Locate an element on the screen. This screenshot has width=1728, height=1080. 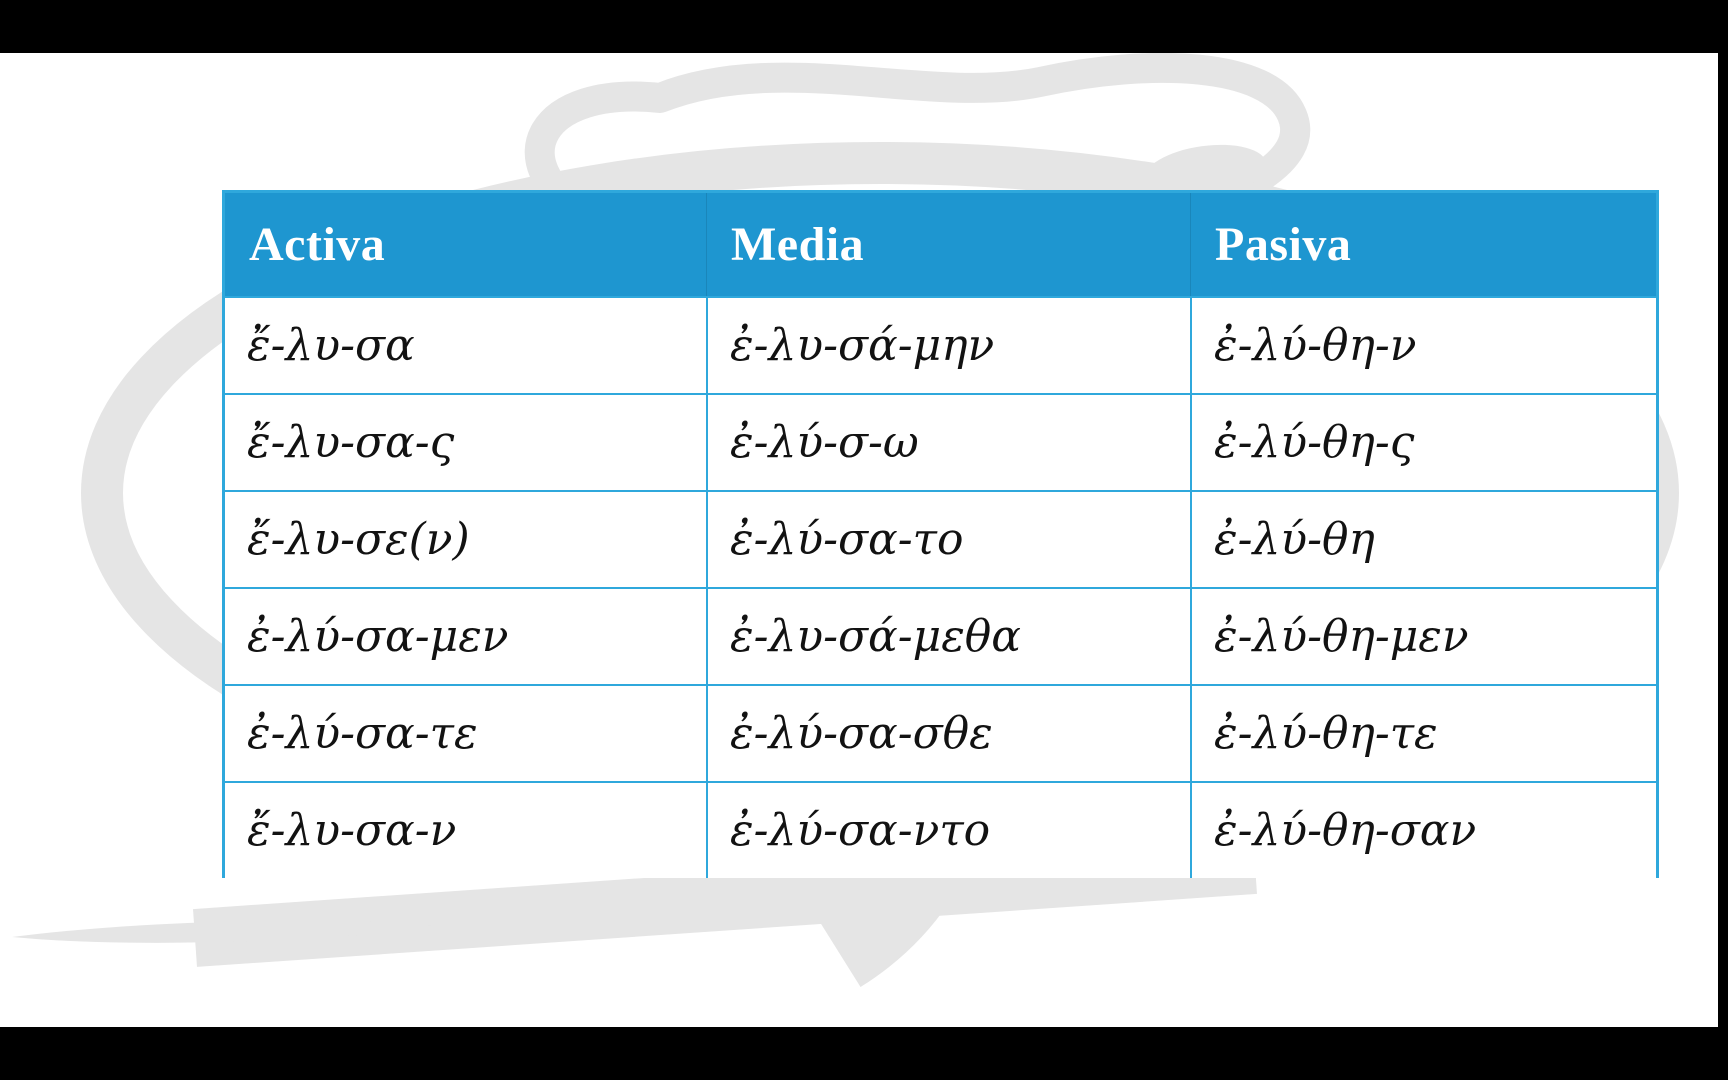
table-cell: ἐ-λυ-σά-μην is located at coordinates (948, 344).